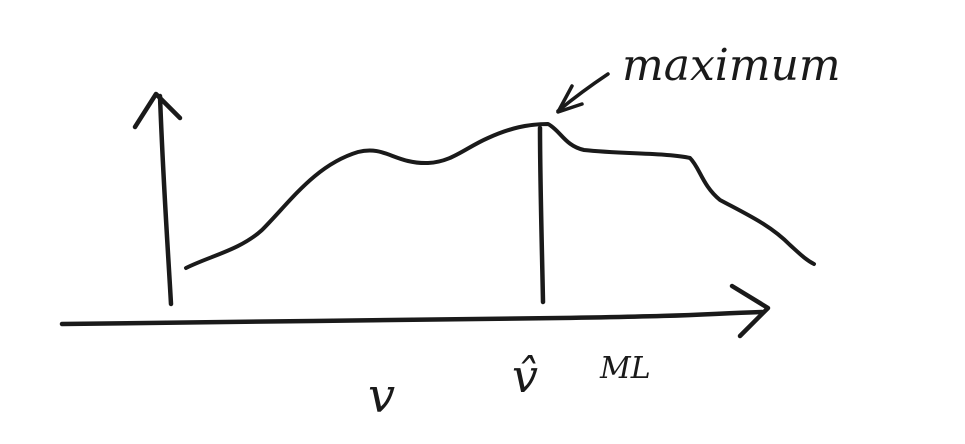 The width and height of the screenshot is (965, 444). What do you see at coordinates (731, 65) in the screenshot?
I see `maximum-label: maximum` at bounding box center [731, 65].